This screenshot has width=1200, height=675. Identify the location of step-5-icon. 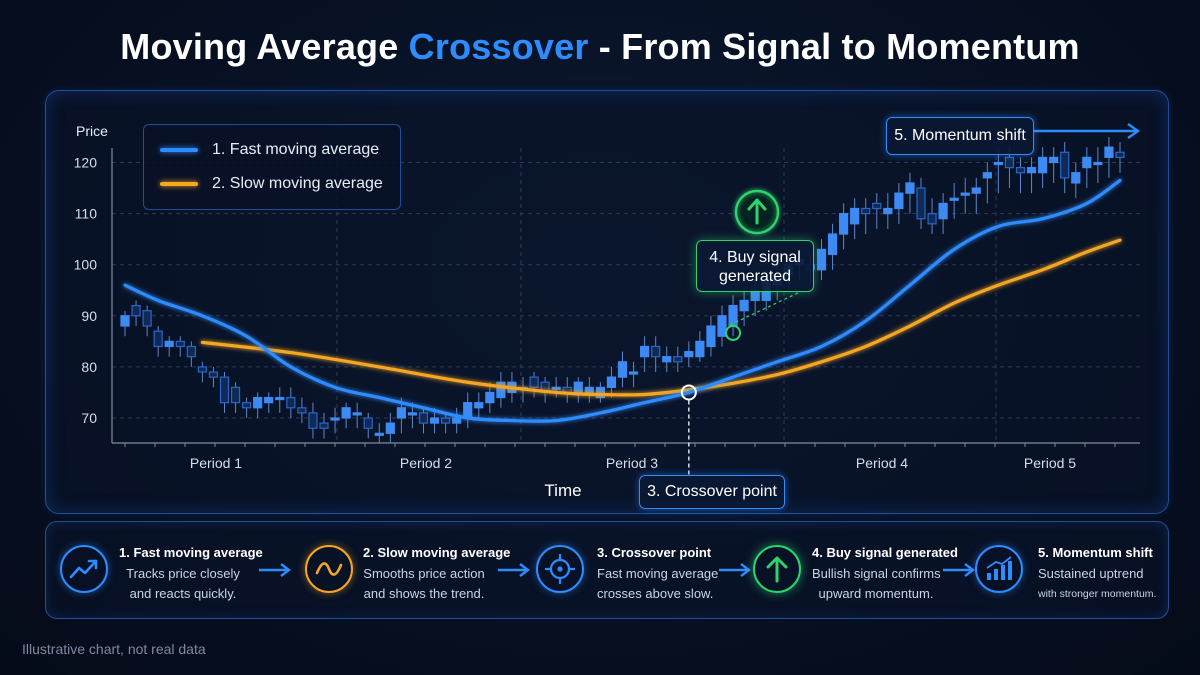
(999, 569).